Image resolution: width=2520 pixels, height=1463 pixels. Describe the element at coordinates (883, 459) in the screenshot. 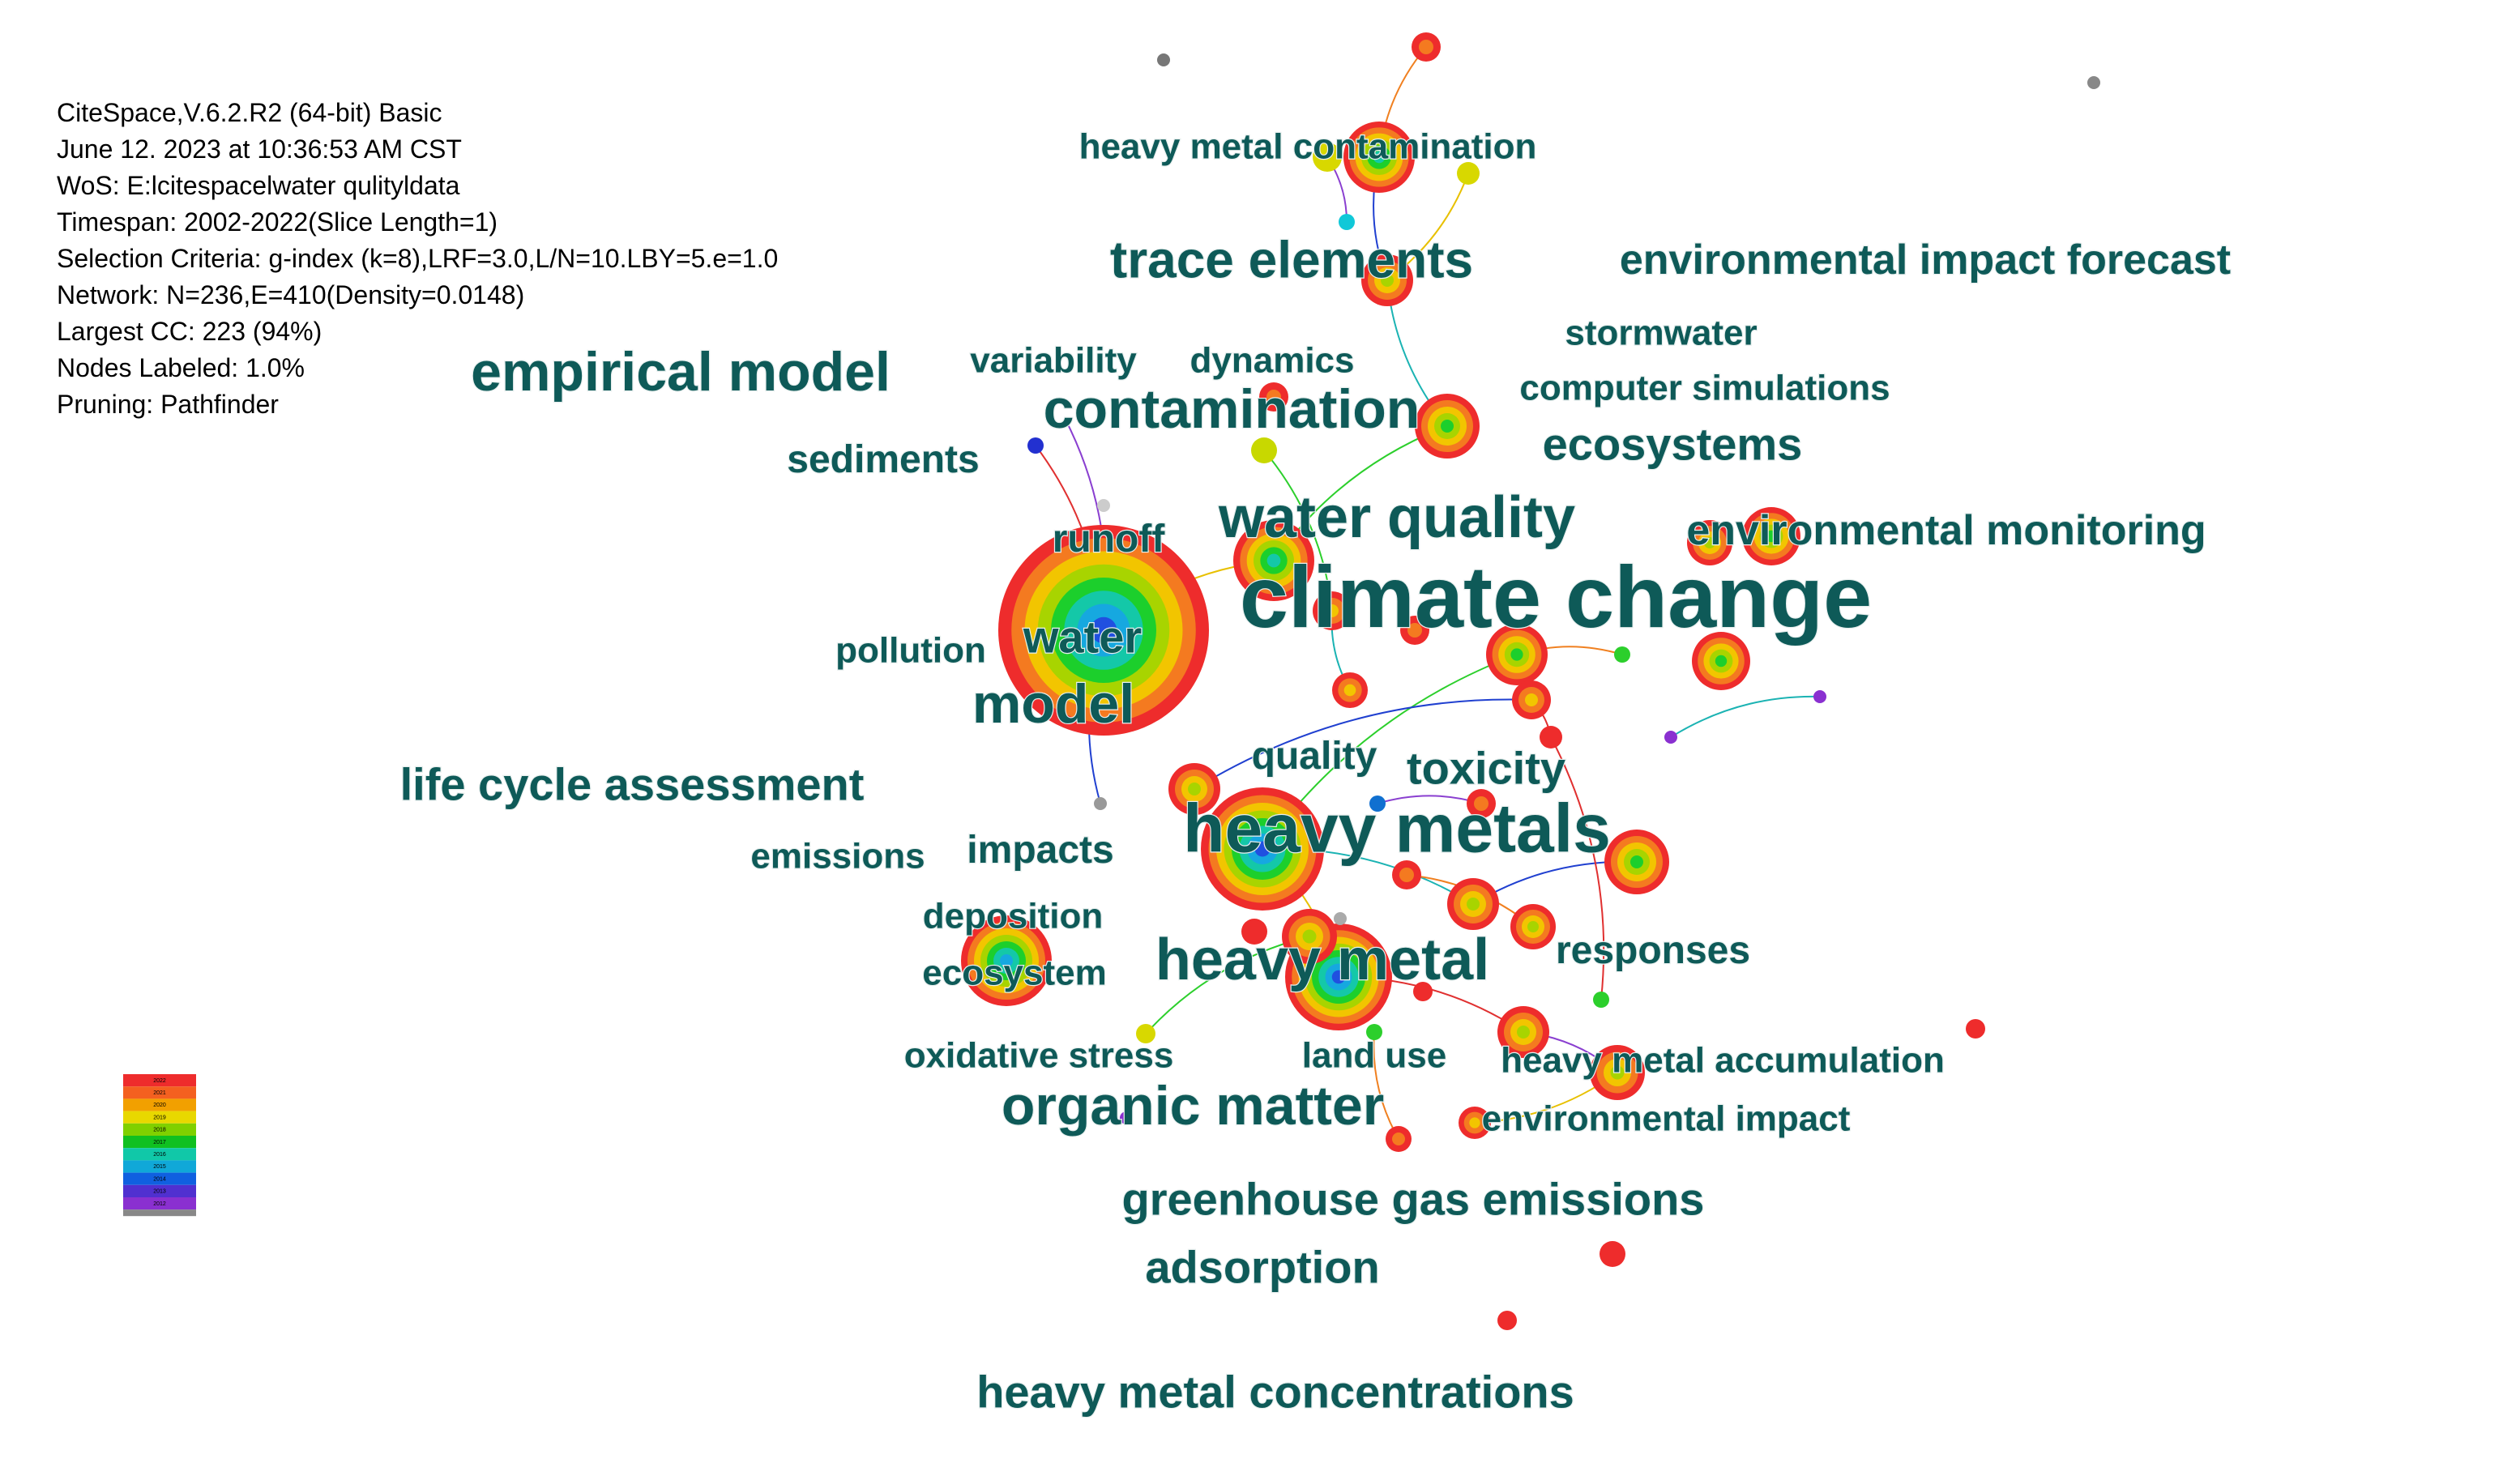

I see `node-label: sediments` at that location.